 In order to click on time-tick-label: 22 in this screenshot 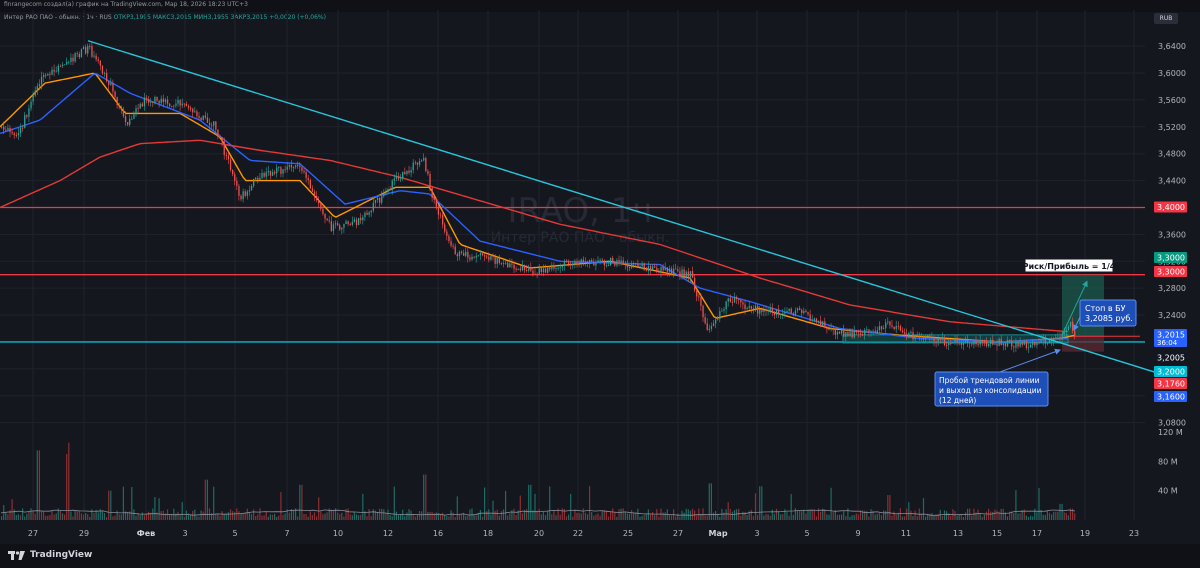, I will do `click(578, 533)`.